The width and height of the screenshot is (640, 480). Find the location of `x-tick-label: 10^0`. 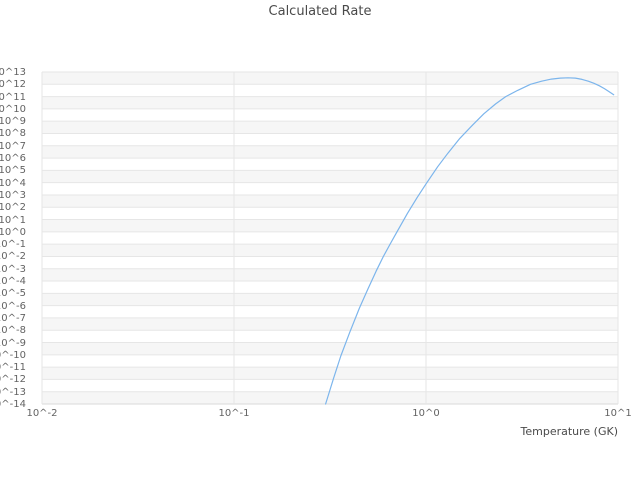

x-tick-label: 10^0 is located at coordinates (426, 413).